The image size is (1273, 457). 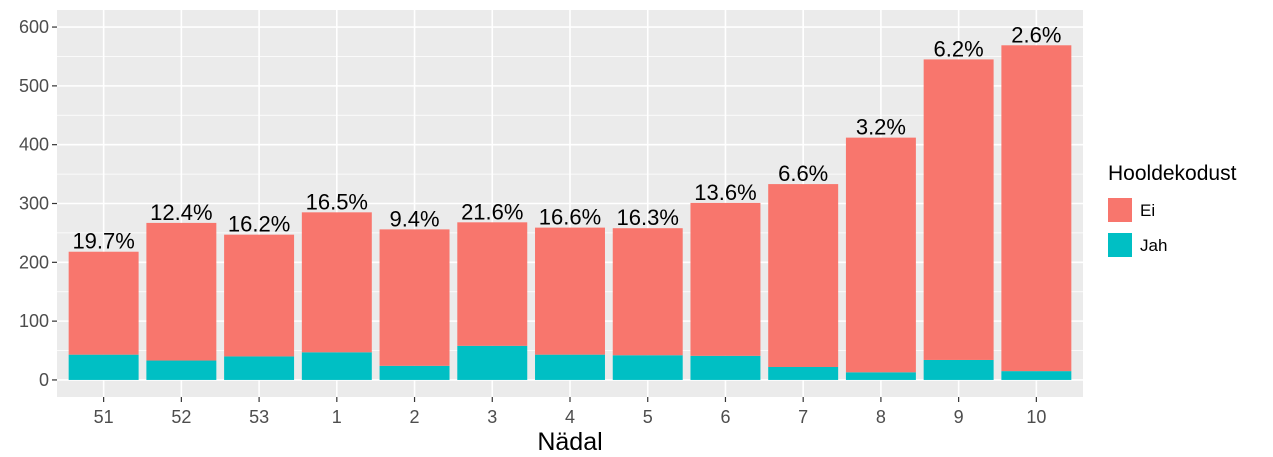 What do you see at coordinates (1172, 173) in the screenshot?
I see `legend-title: Hooldekodust` at bounding box center [1172, 173].